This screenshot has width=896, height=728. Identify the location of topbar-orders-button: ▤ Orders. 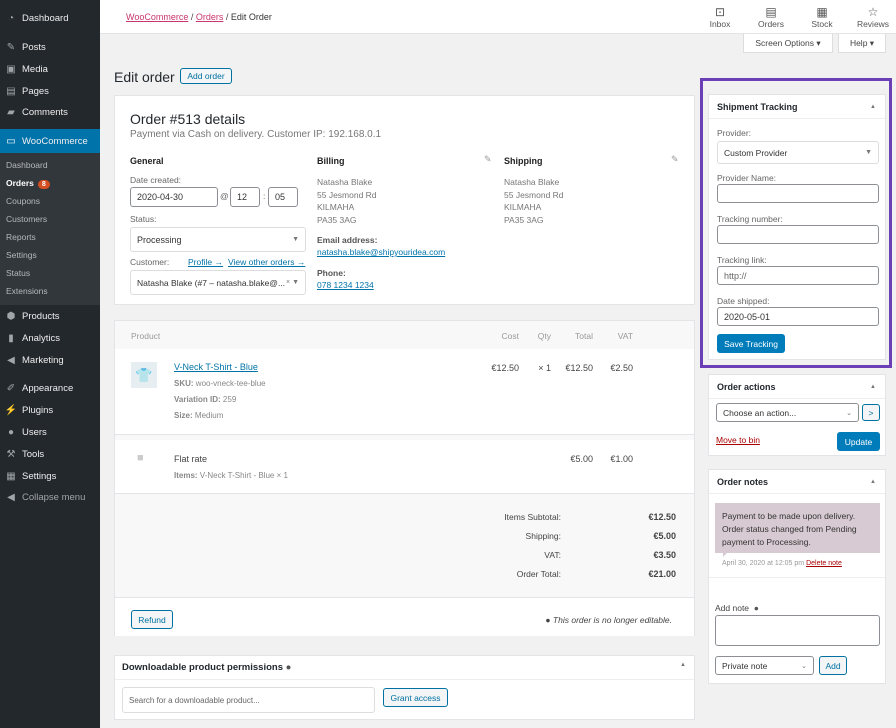
(771, 17).